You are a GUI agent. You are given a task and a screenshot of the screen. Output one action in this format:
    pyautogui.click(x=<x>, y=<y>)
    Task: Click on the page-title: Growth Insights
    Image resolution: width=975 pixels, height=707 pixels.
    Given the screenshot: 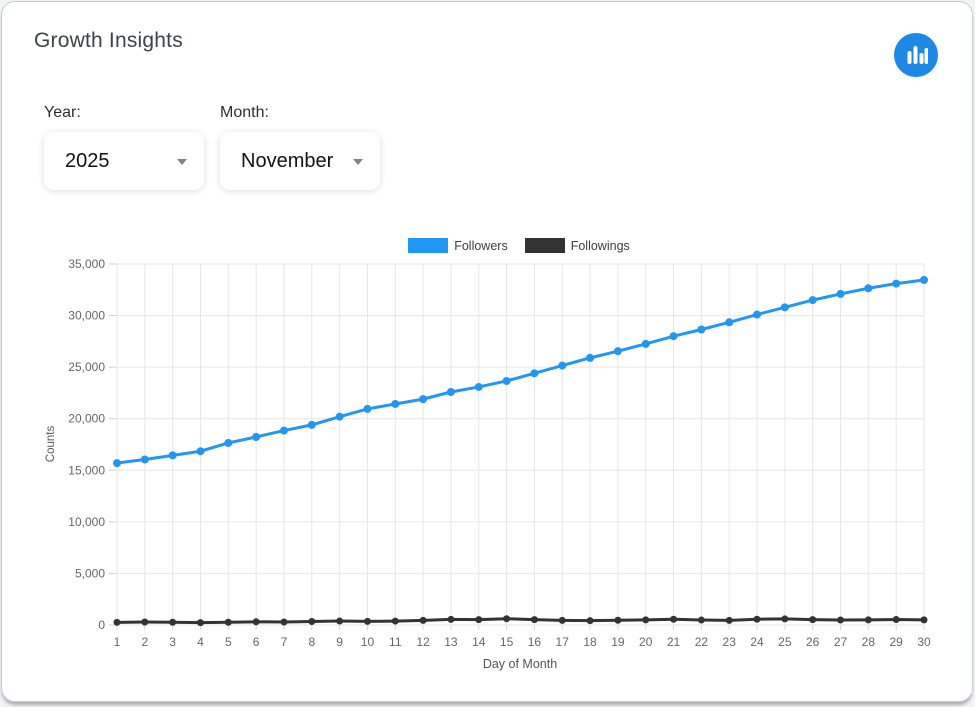 What is the action you would take?
    pyautogui.click(x=108, y=40)
    